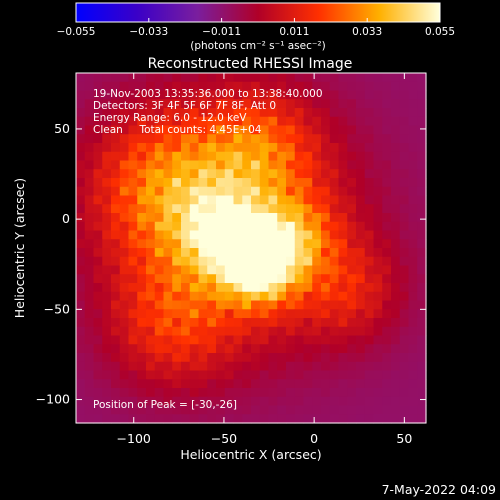  Describe the element at coordinates (62, 128) in the screenshot. I see `y-tick-label: 50` at that location.